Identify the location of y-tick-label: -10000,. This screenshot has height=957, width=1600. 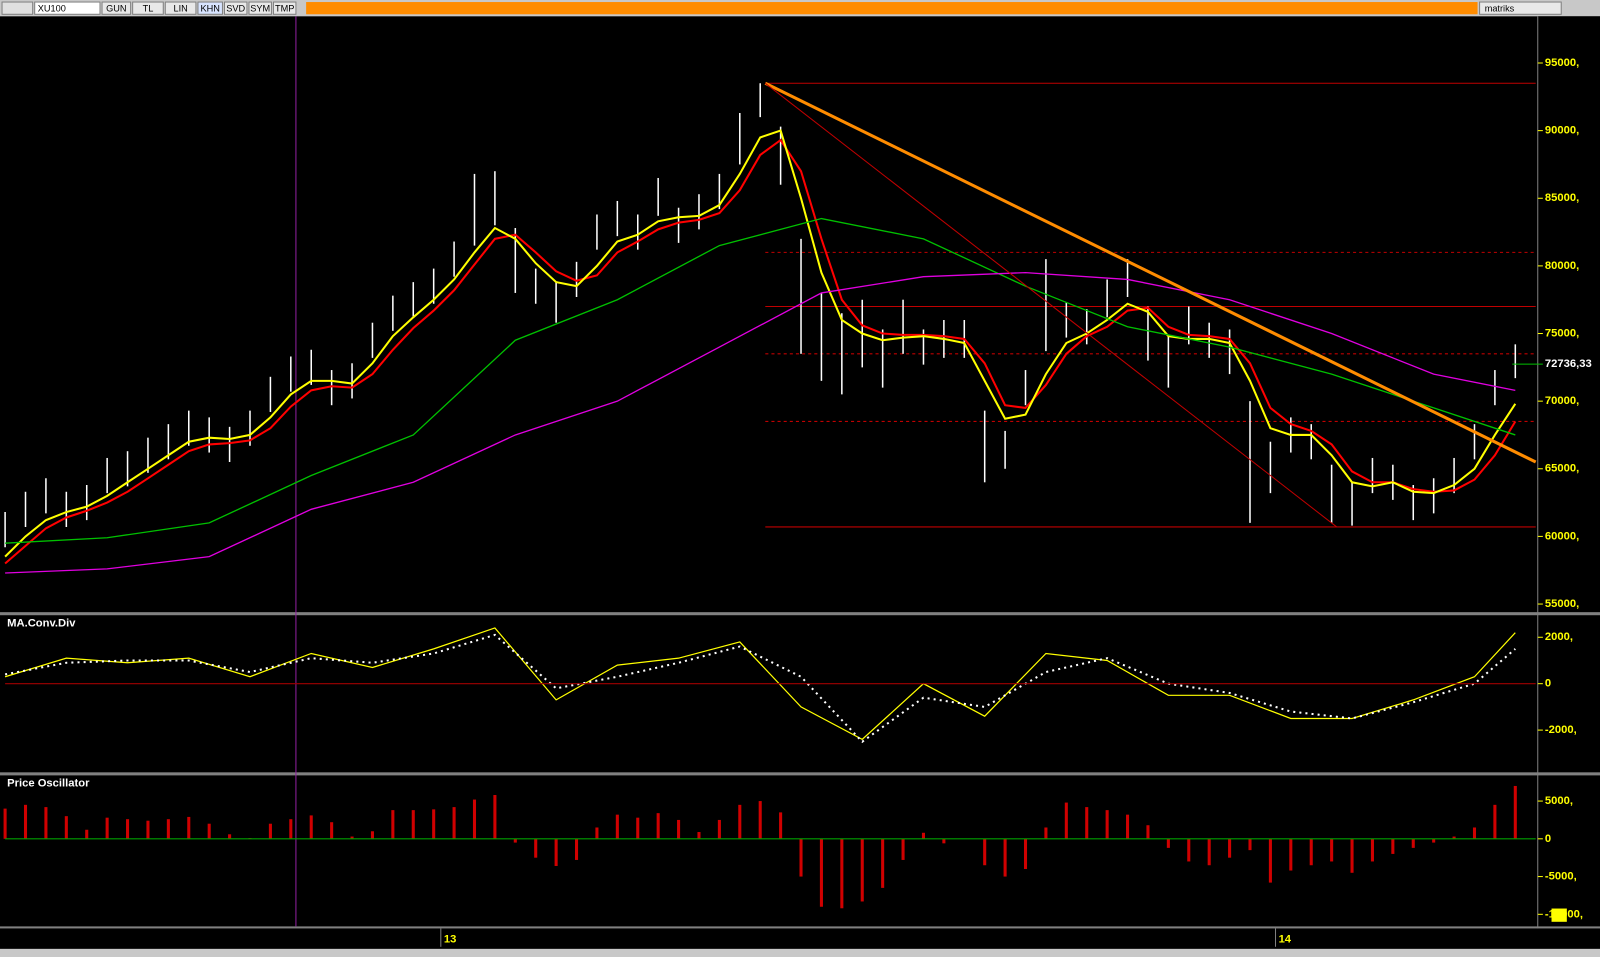
(1564, 914).